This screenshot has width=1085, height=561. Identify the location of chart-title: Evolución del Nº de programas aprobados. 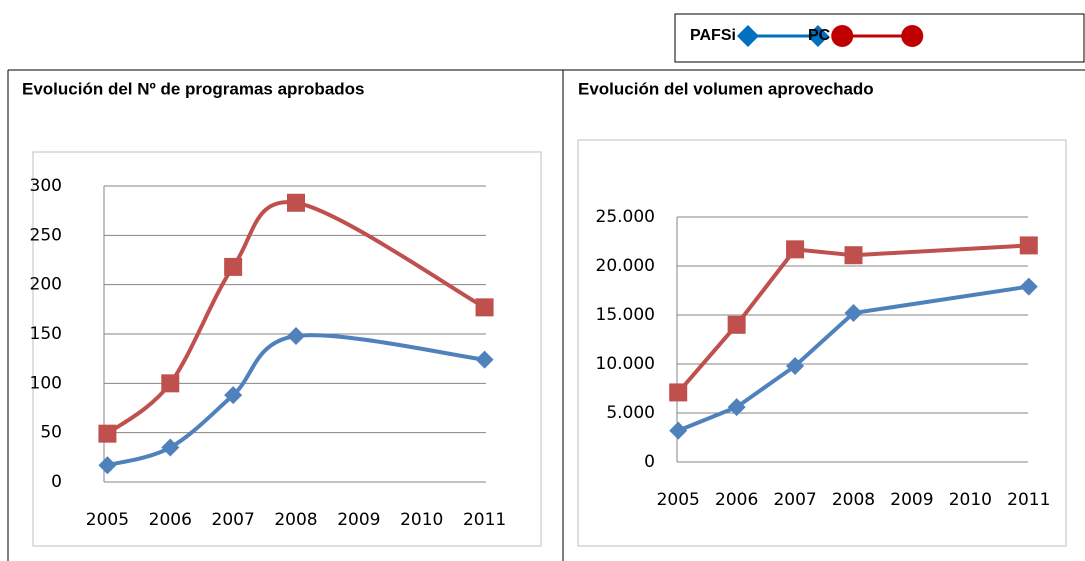
(193, 88).